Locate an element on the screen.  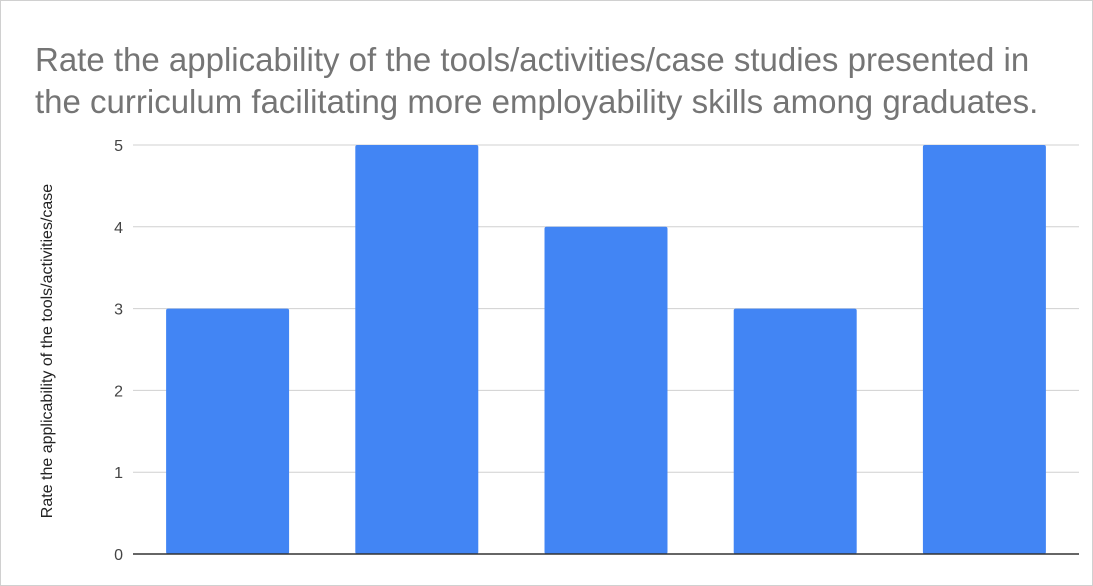
y-tick-label: 3 is located at coordinates (118, 310).